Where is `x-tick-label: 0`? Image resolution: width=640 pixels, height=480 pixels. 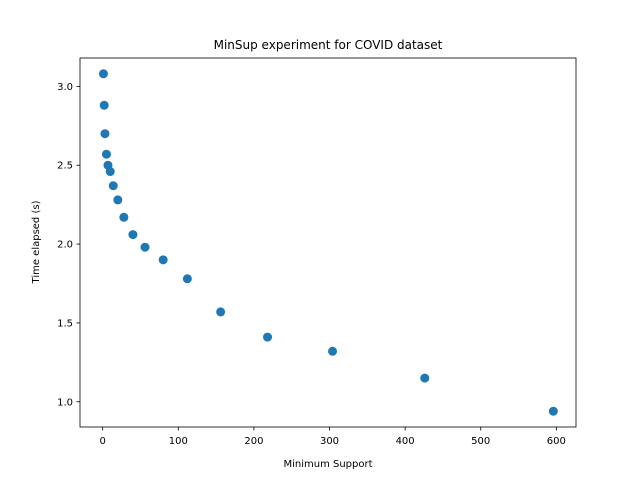 x-tick-label: 0 is located at coordinates (102, 441).